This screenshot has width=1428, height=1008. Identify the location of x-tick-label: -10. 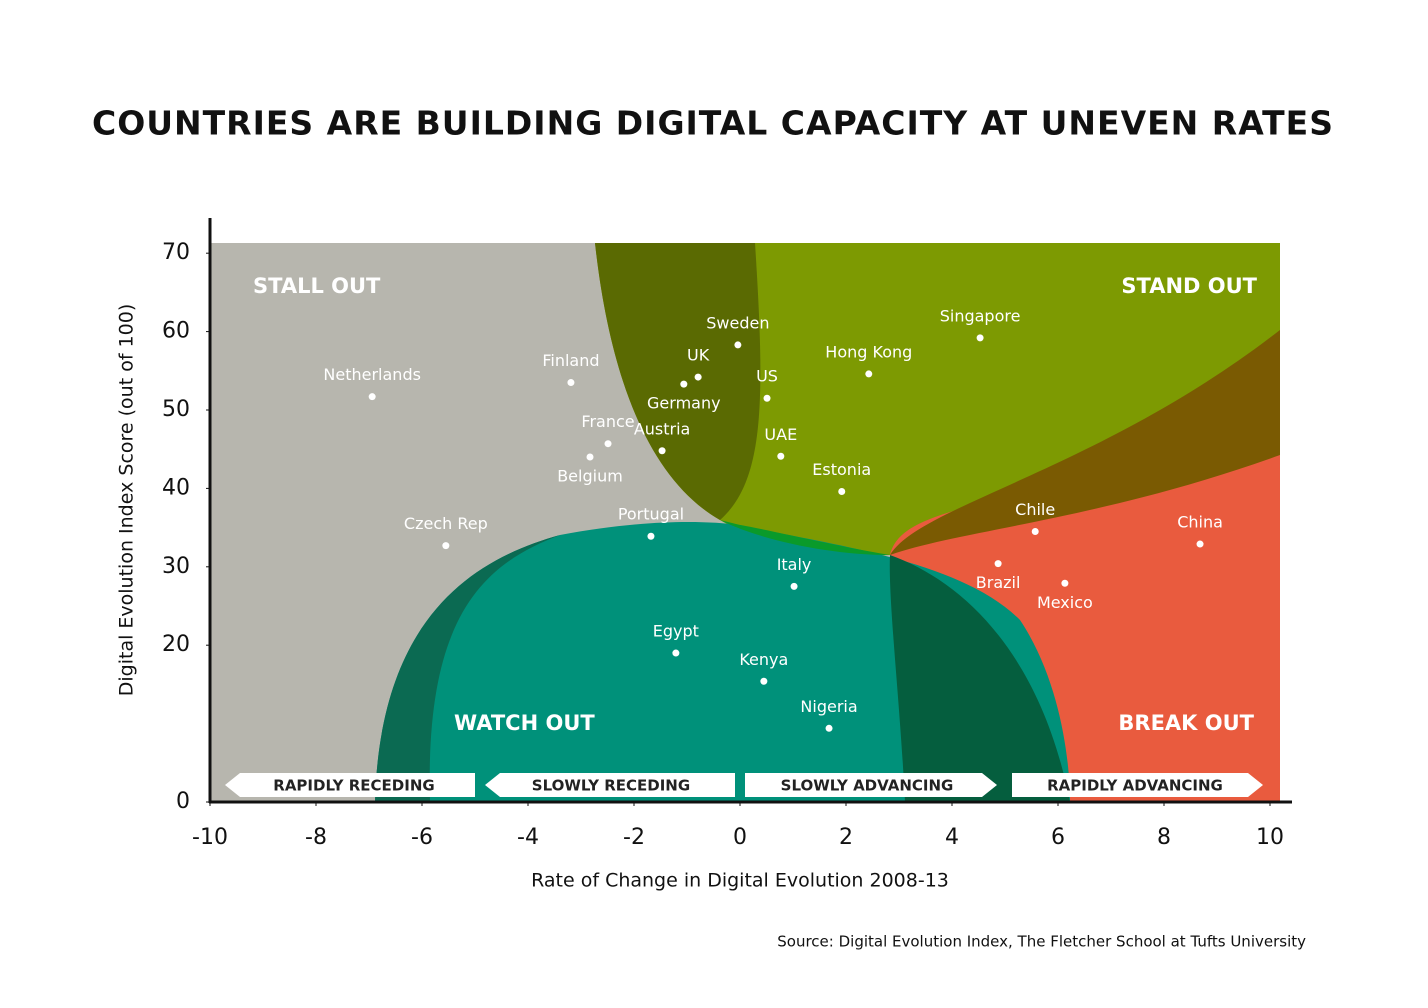
(210, 837).